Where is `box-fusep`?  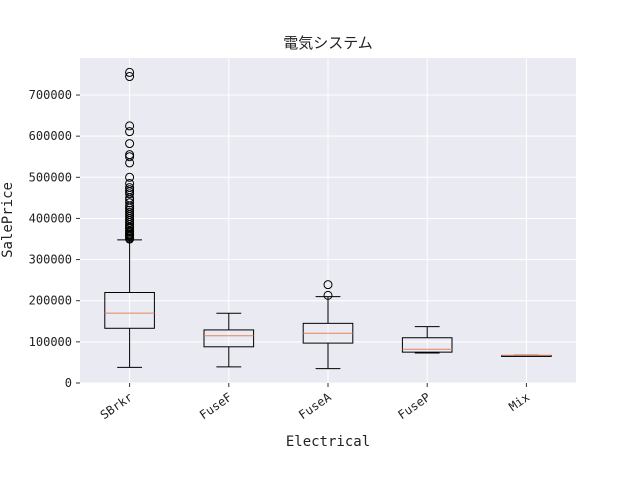 box-fusep is located at coordinates (427, 340).